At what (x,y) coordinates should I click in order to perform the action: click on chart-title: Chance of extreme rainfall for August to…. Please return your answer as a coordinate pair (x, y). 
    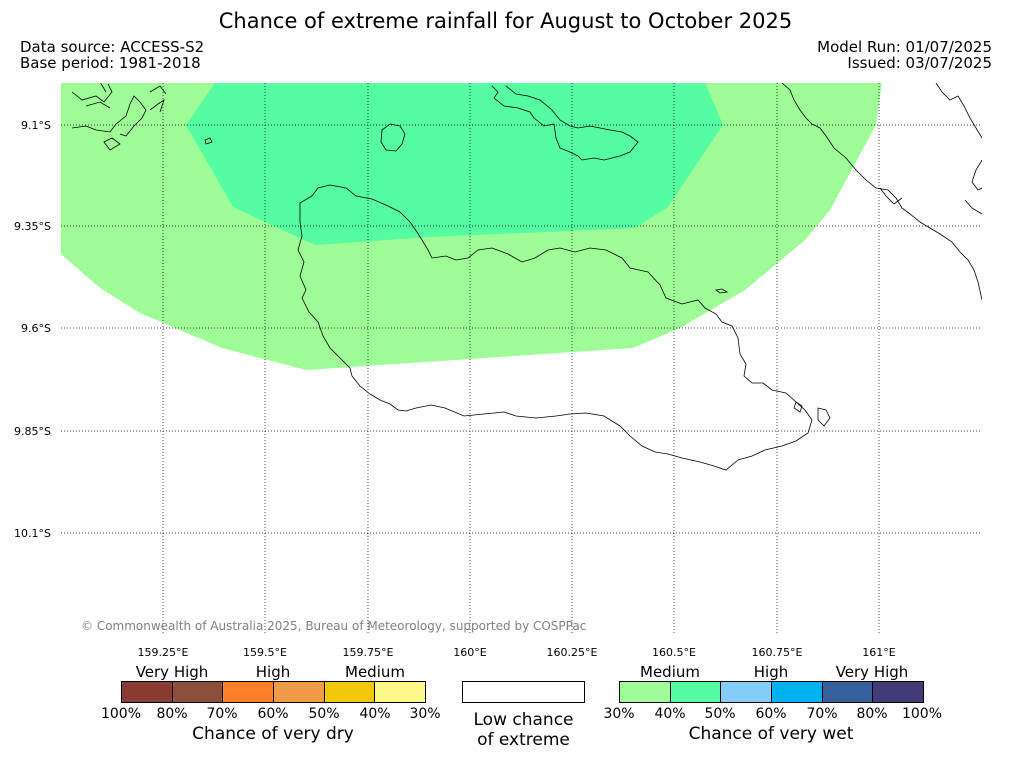
    Looking at the image, I should click on (505, 21).